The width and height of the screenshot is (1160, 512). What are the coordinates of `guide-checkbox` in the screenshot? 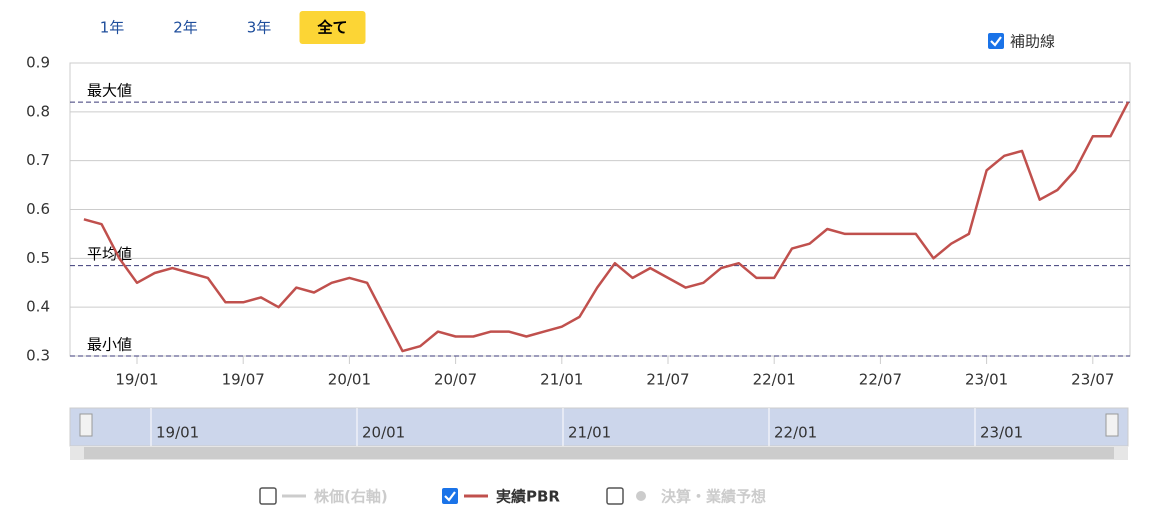 It's located at (996, 41).